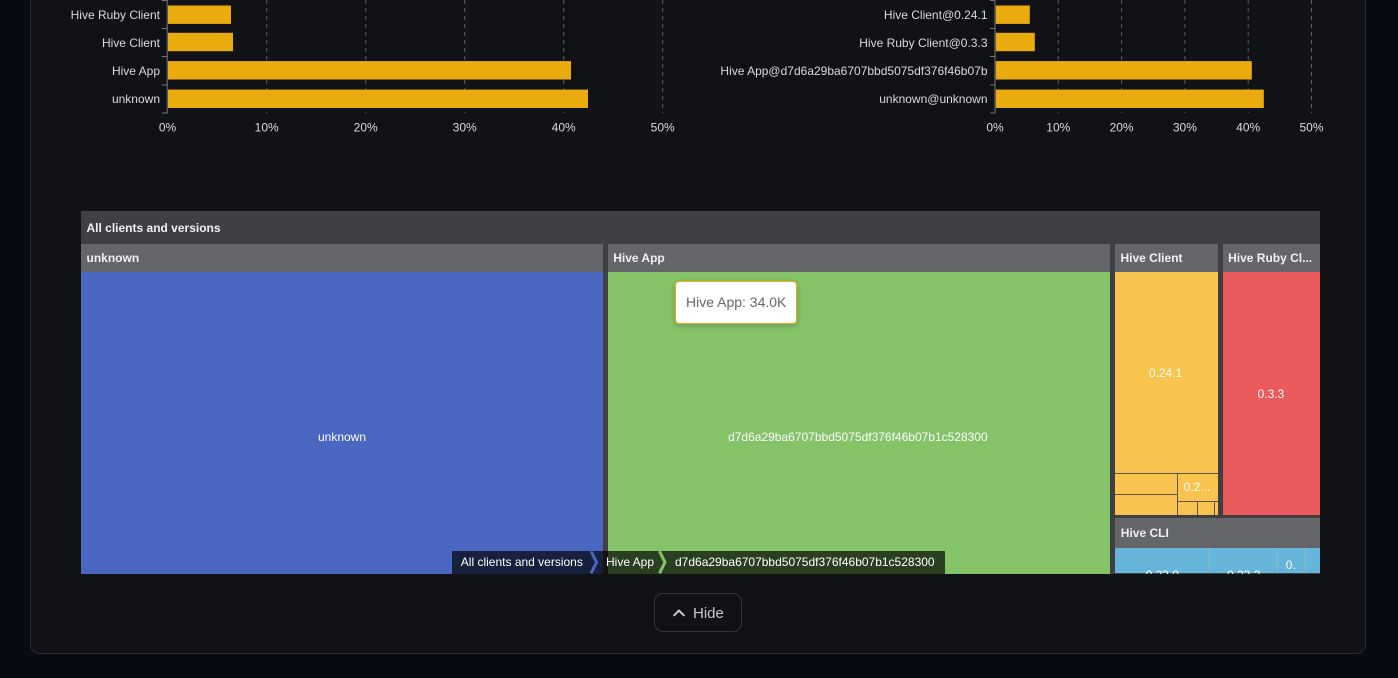 This screenshot has height=678, width=1398. Describe the element at coordinates (131, 43) in the screenshot. I see `svg-text: Hive Client` at that location.